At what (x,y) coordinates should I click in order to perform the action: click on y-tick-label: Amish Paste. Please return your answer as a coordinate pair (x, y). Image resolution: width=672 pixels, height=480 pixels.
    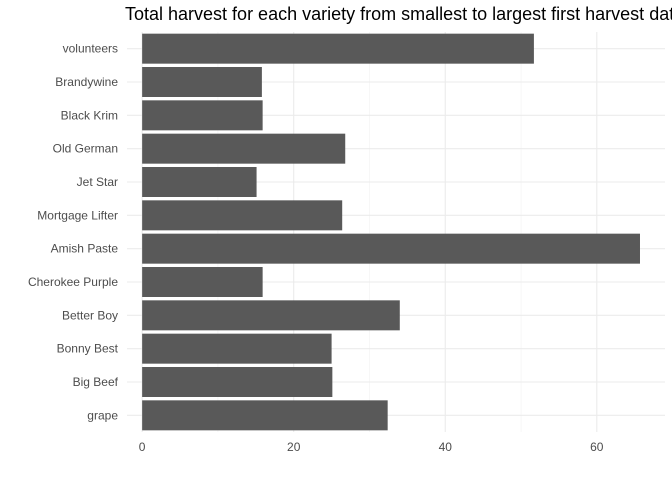
    Looking at the image, I should click on (85, 249).